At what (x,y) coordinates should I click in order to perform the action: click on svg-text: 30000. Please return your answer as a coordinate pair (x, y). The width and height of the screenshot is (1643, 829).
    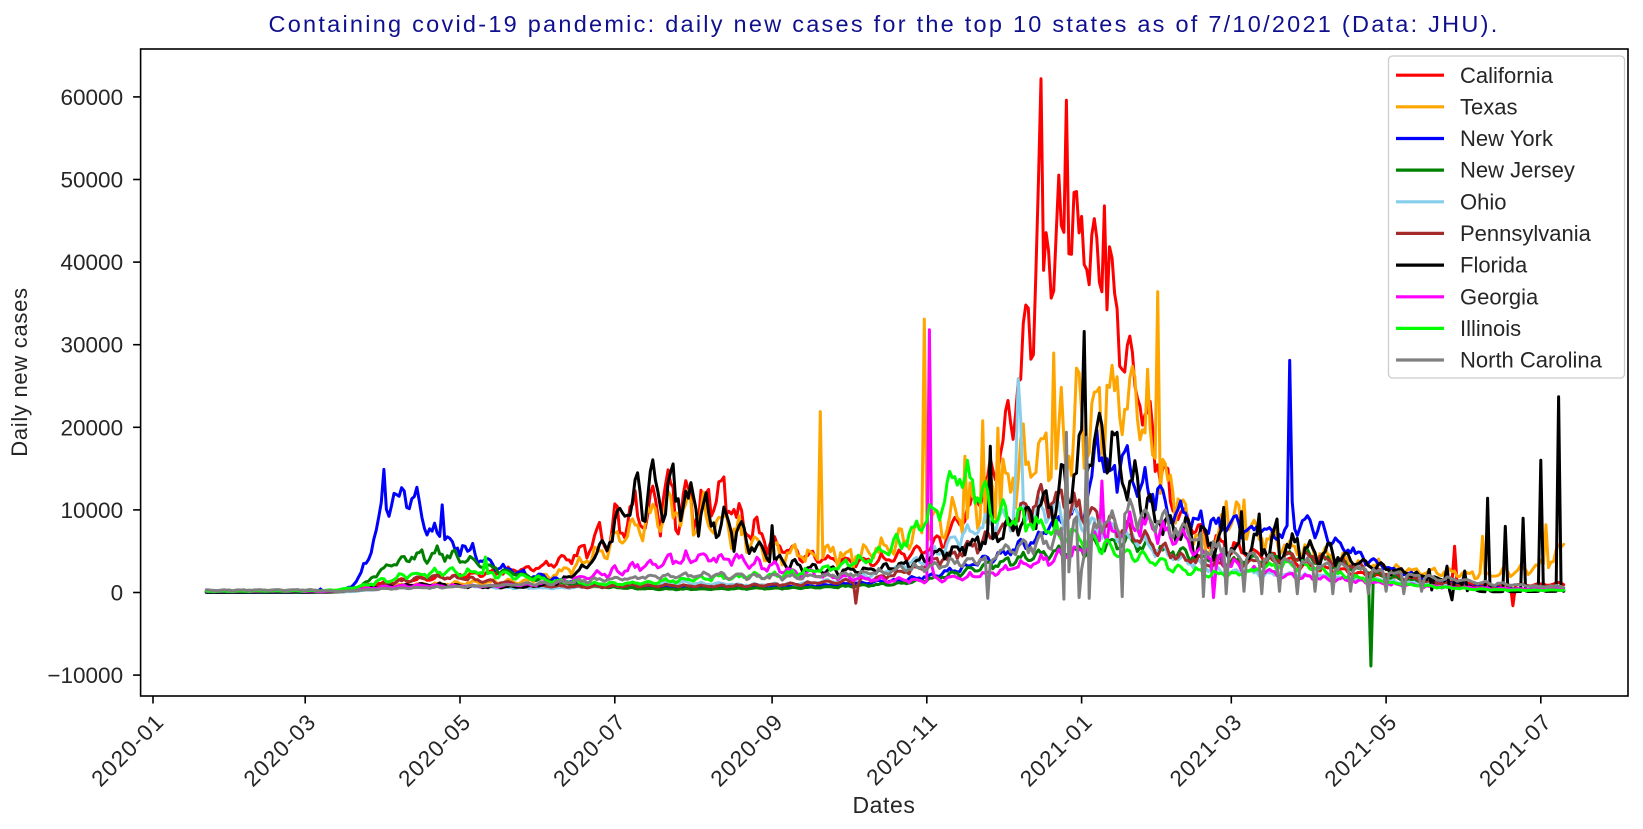
    Looking at the image, I should click on (92, 345).